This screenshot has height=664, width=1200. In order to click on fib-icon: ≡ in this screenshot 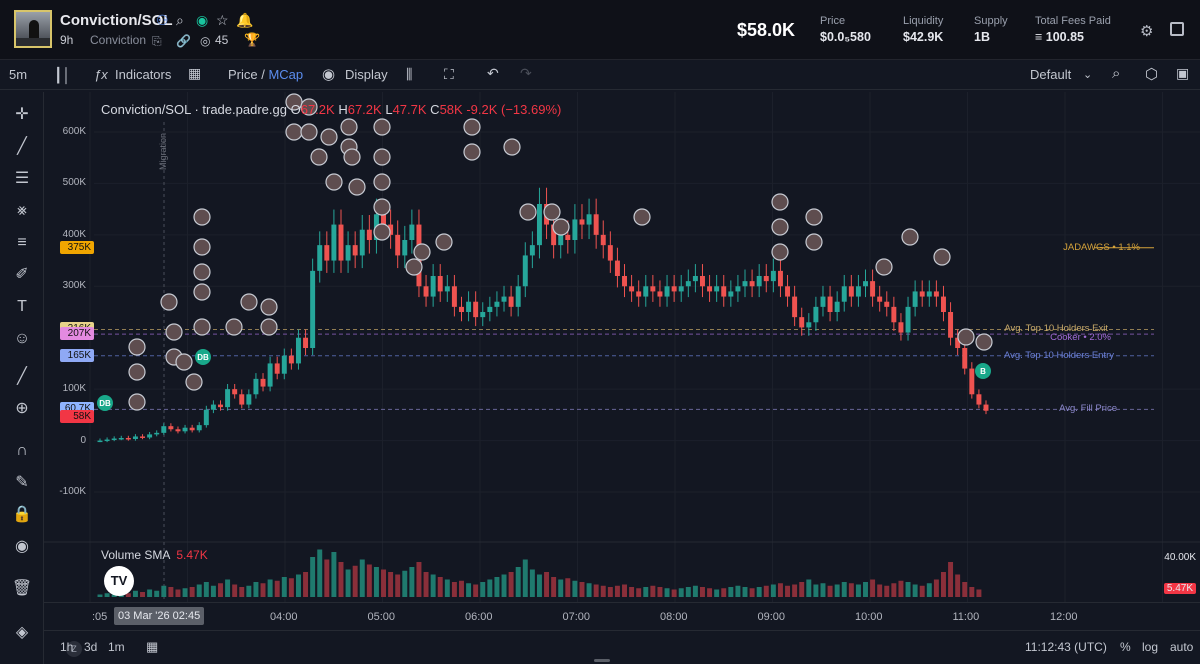, I will do `click(22, 242)`.